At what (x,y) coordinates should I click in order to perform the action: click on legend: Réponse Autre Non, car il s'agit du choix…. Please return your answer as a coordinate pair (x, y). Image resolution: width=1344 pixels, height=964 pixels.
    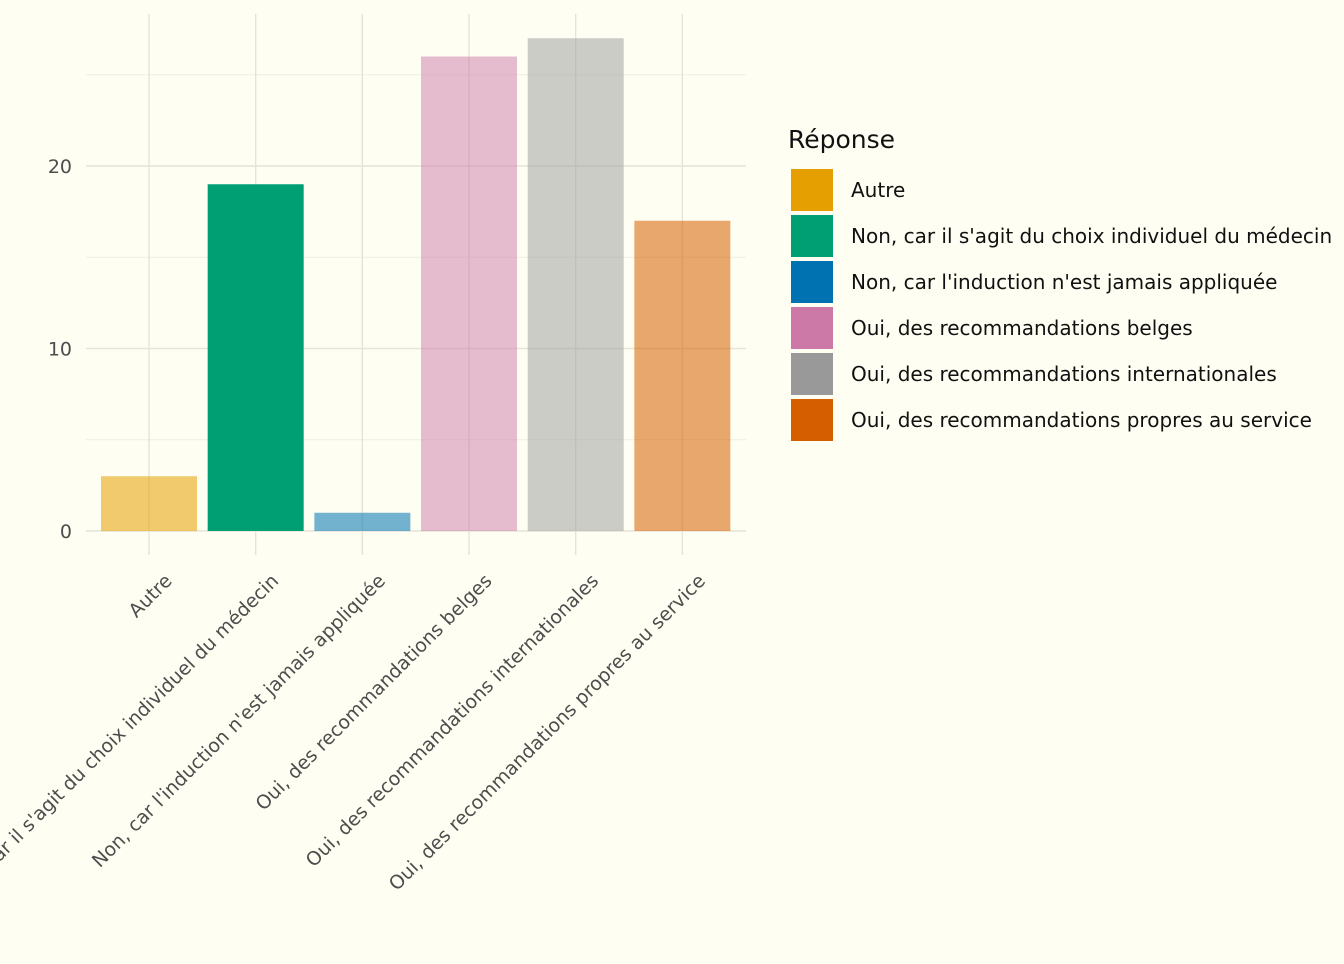
    Looking at the image, I should click on (1060, 283).